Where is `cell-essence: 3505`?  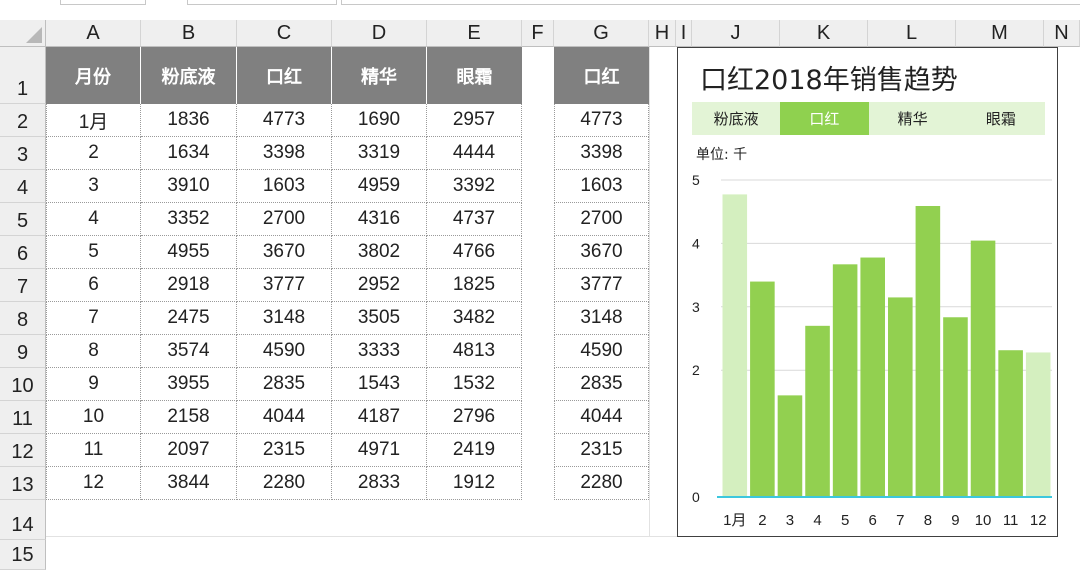 cell-essence: 3505 is located at coordinates (379, 318).